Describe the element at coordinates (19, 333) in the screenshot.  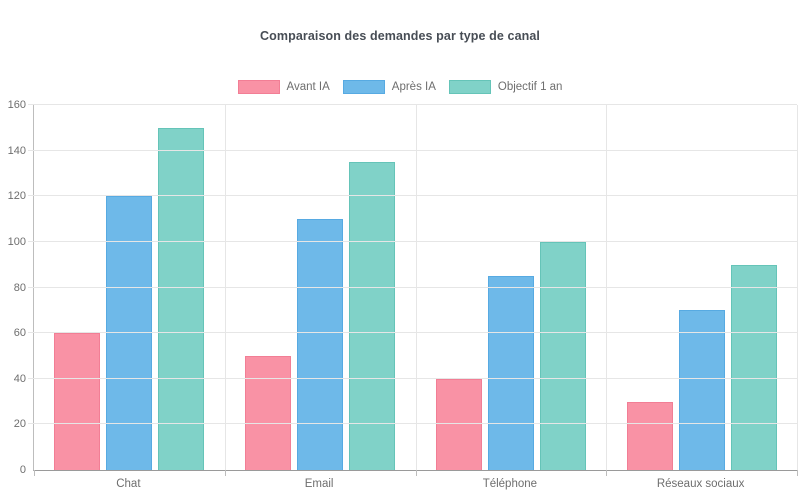
I see `y-tick-label: 60` at that location.